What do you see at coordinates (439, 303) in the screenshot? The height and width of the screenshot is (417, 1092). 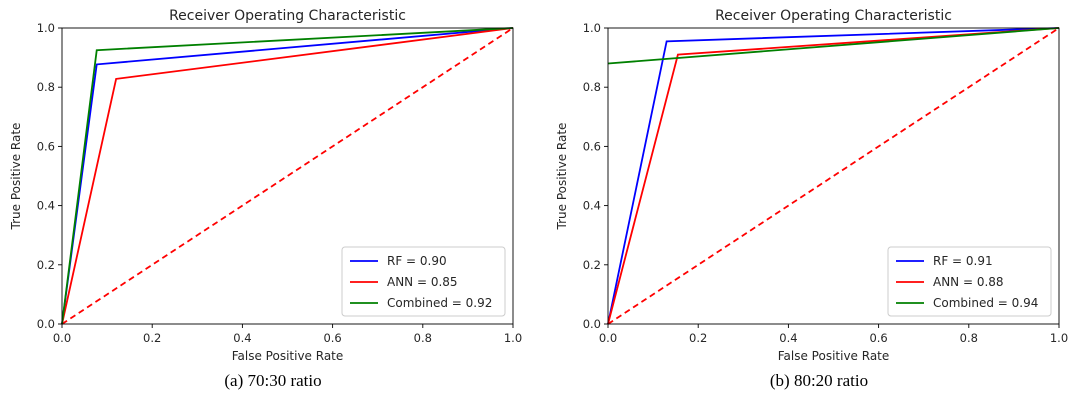 I see `legend-entry: Combined = 0.92` at bounding box center [439, 303].